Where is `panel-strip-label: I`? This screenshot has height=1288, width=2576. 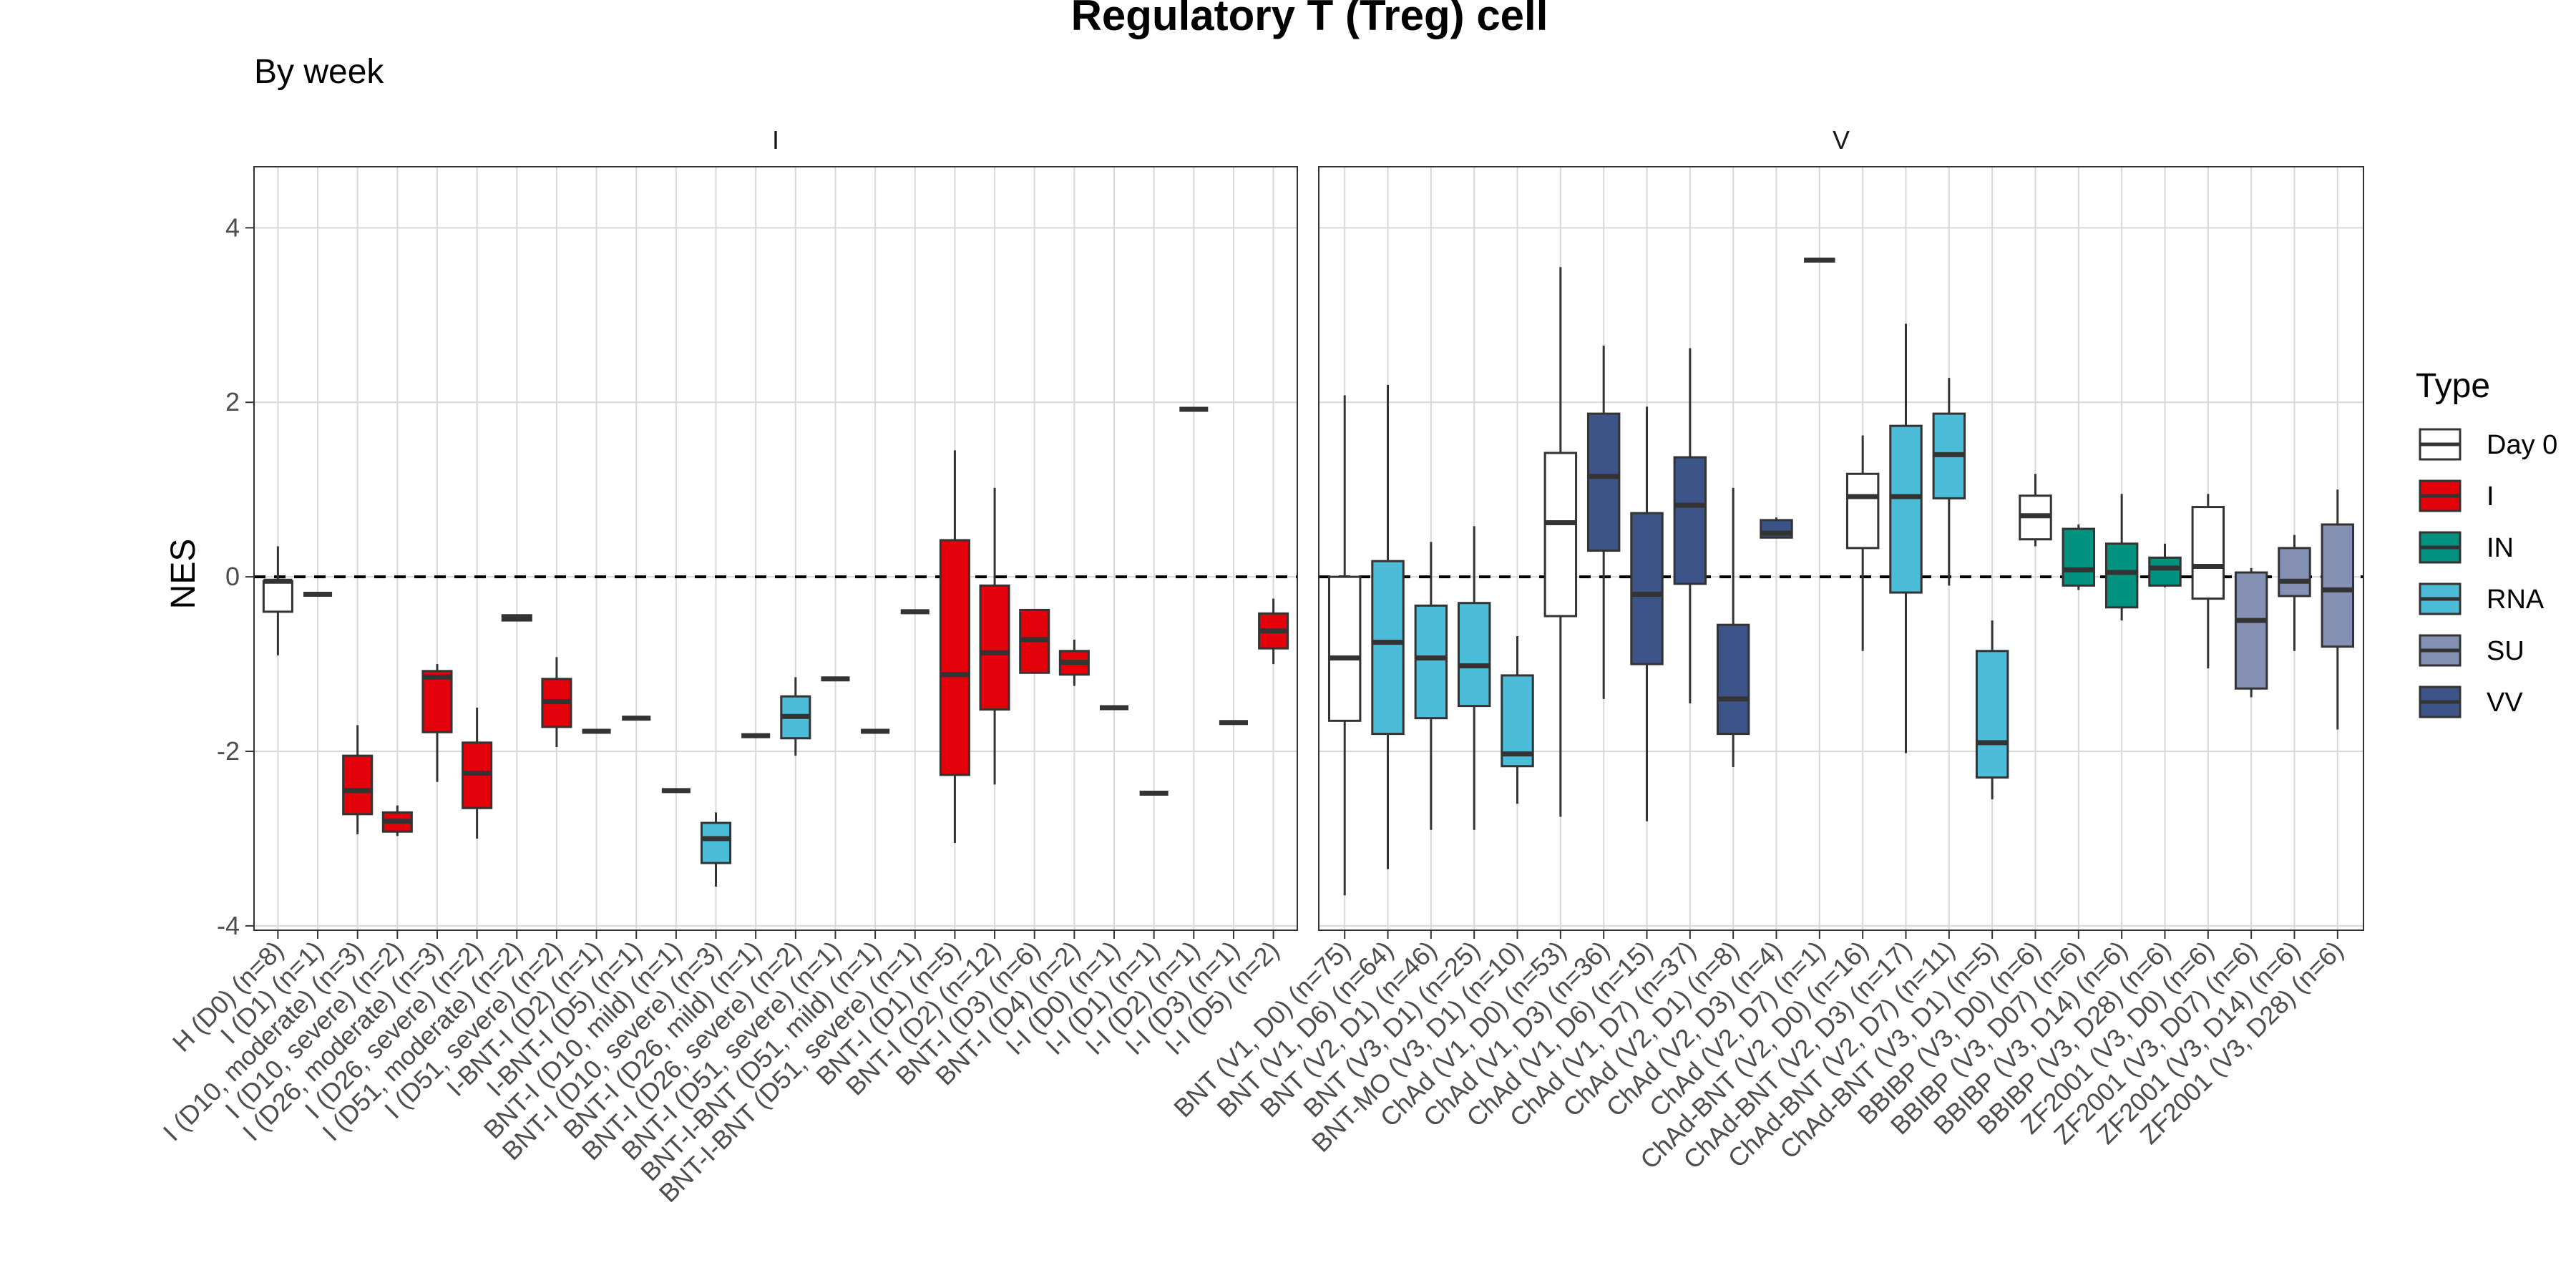
panel-strip-label: I is located at coordinates (775, 140).